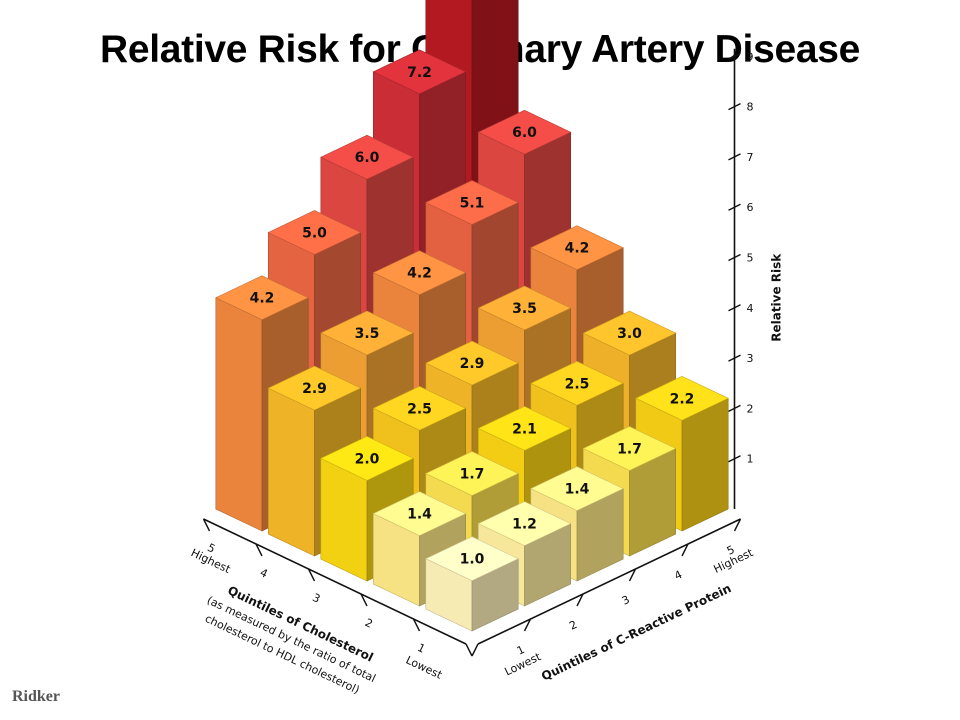 Image resolution: width=960 pixels, height=720 pixels. I want to click on cholesterol-tick-label: 1, so click(421, 648).